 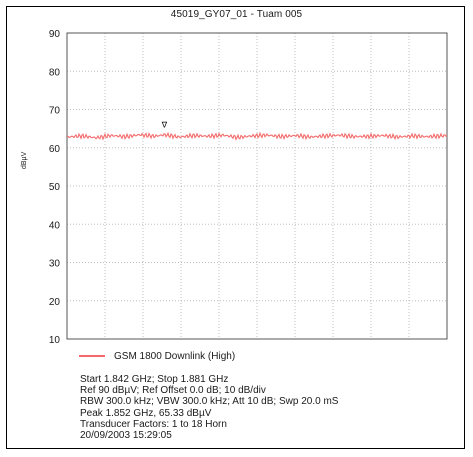 I want to click on y-tick-label: 20, so click(x=55, y=302).